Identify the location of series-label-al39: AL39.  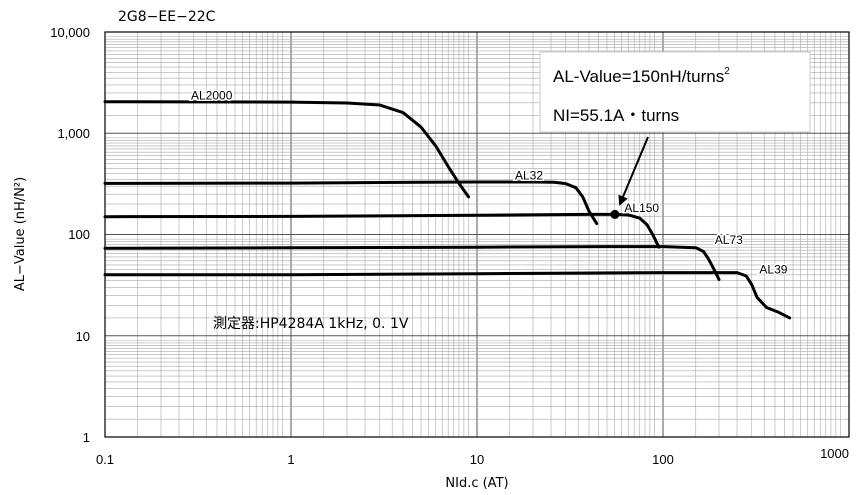
(773, 270).